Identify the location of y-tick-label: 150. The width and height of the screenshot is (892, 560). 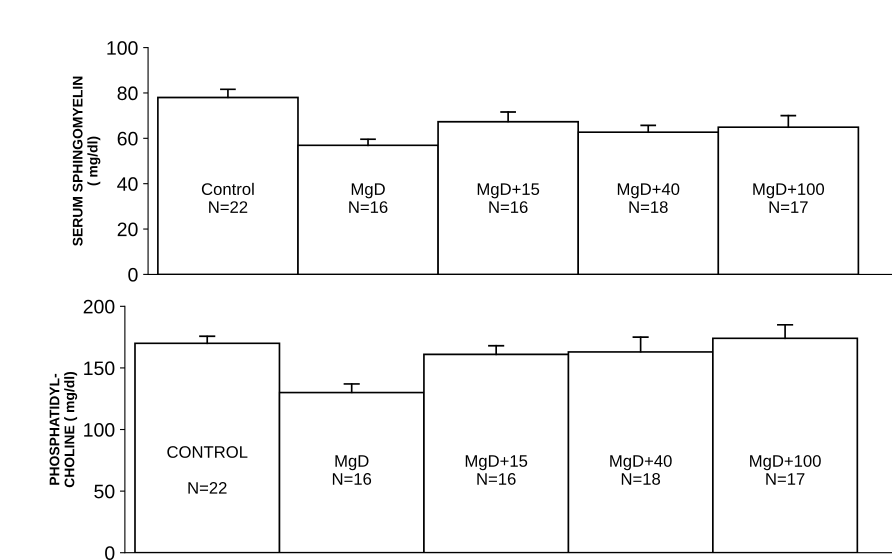
(99, 368).